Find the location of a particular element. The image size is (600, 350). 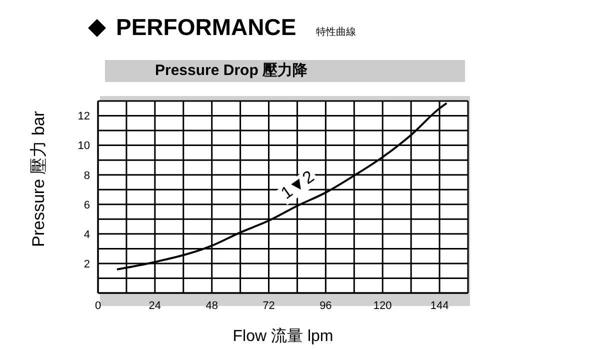

y-axis-title: Pressure 壓力 bar is located at coordinates (38, 178).